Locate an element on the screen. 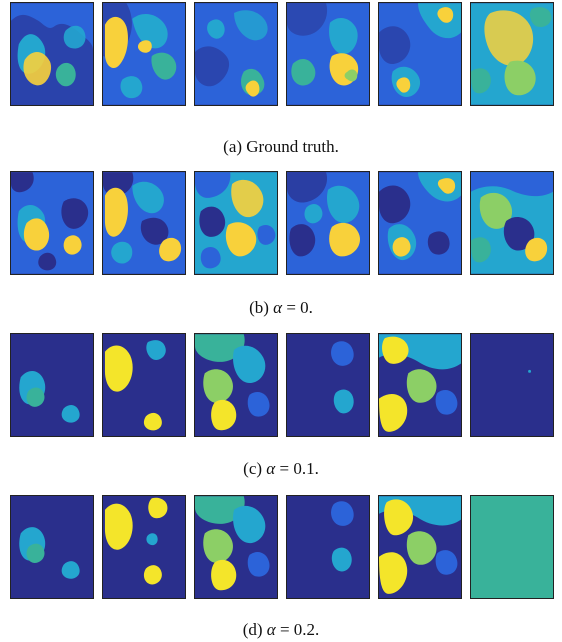  panel-d-tile-6-image is located at coordinates (512, 547).